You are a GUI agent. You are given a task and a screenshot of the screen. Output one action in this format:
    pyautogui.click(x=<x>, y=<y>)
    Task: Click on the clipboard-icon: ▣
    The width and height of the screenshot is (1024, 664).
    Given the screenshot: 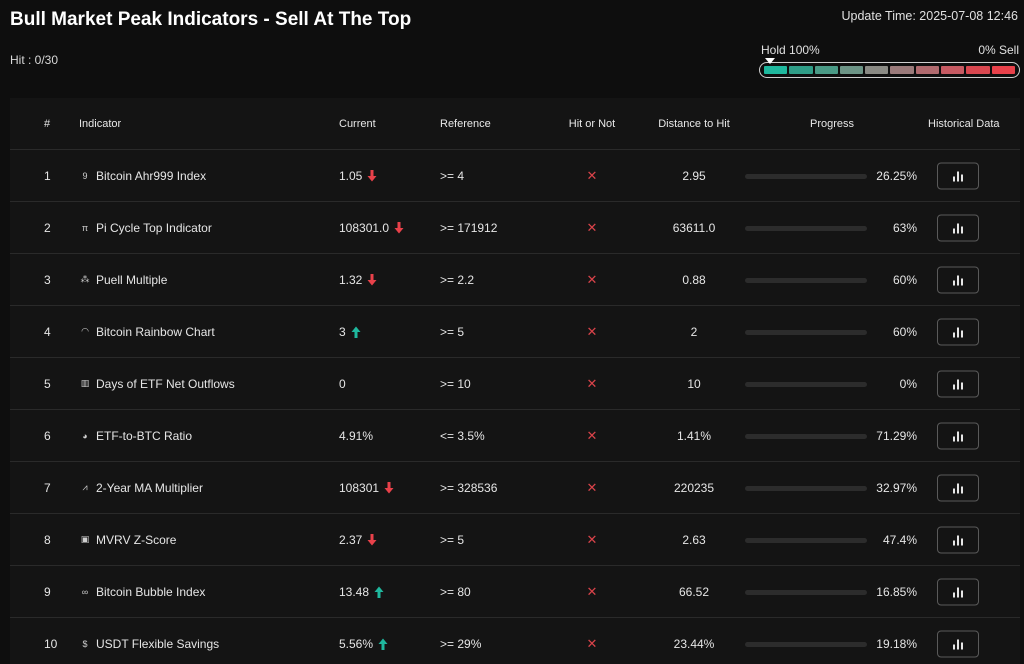 What is the action you would take?
    pyautogui.click(x=85, y=539)
    